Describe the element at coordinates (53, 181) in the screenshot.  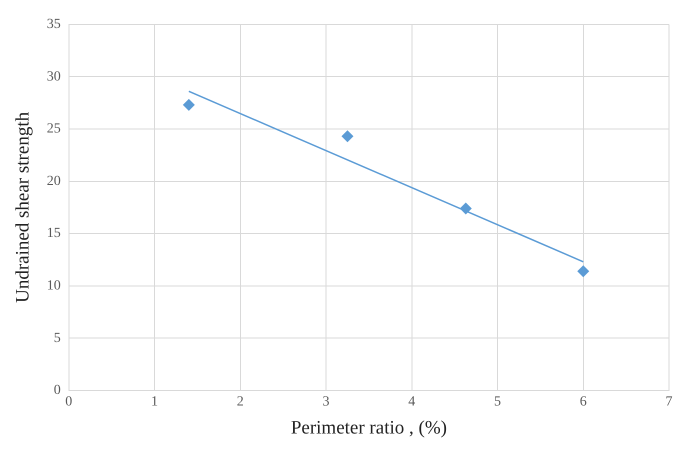
I see `y-tick-label: 20` at that location.